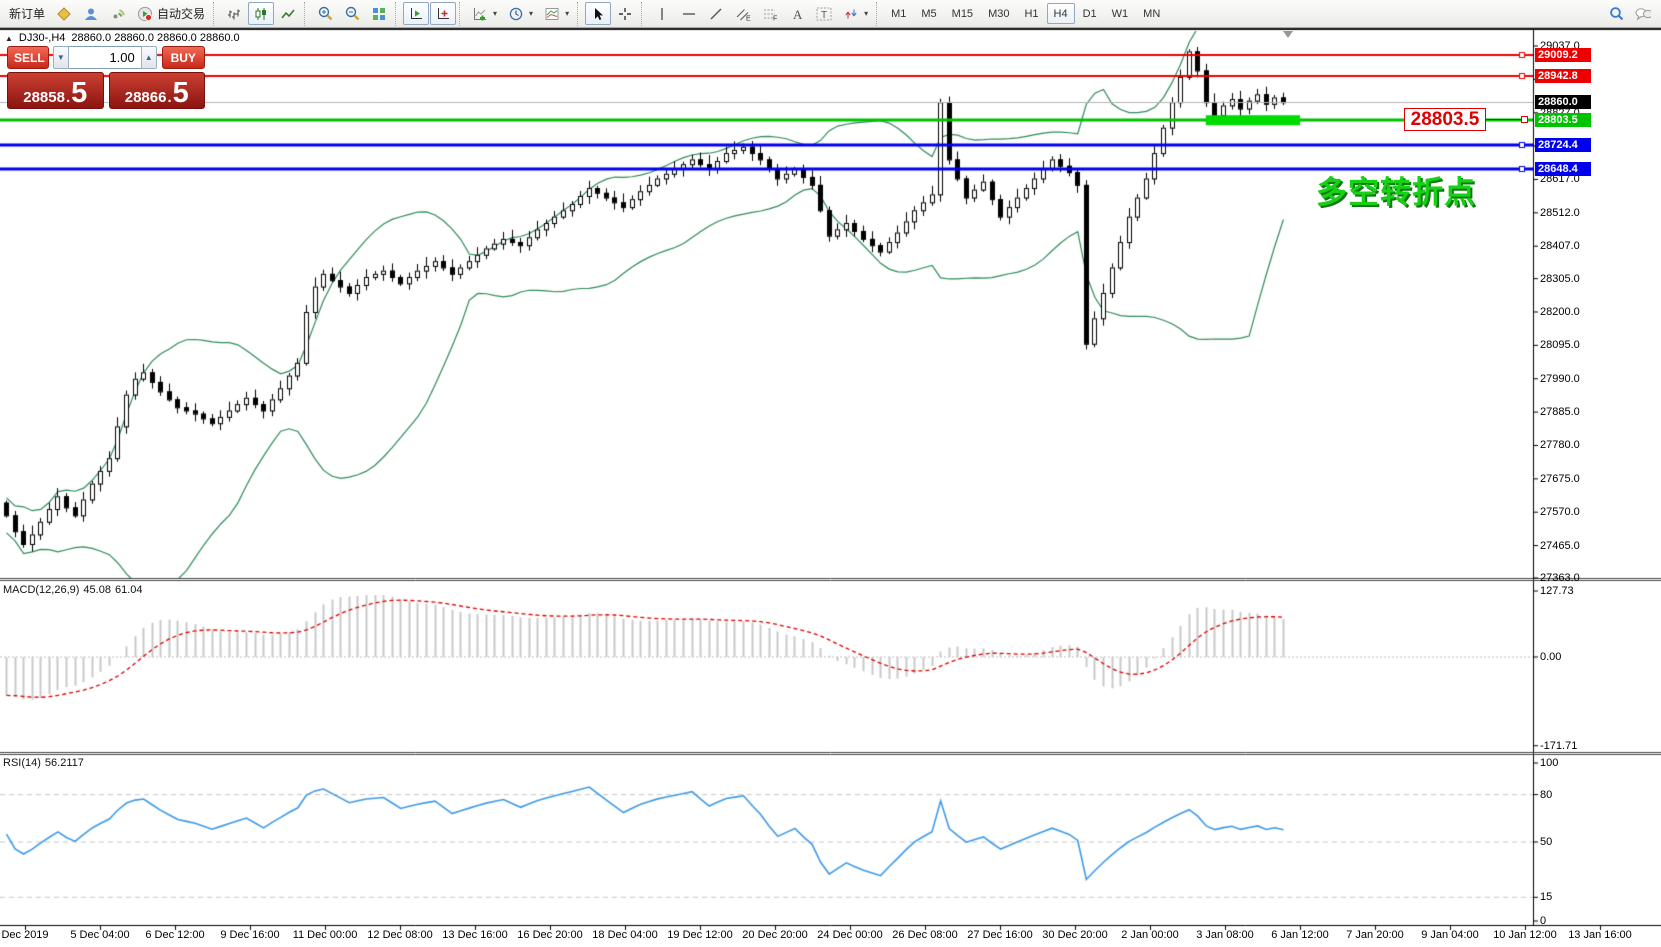  I want to click on rsi-axis-tick: 50, so click(1546, 842).